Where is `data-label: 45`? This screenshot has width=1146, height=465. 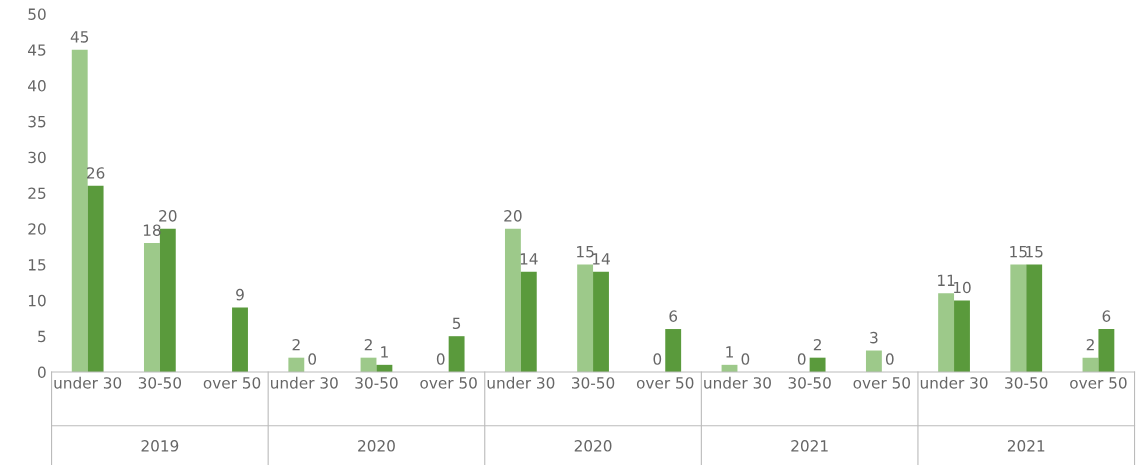 data-label: 45 is located at coordinates (79, 37).